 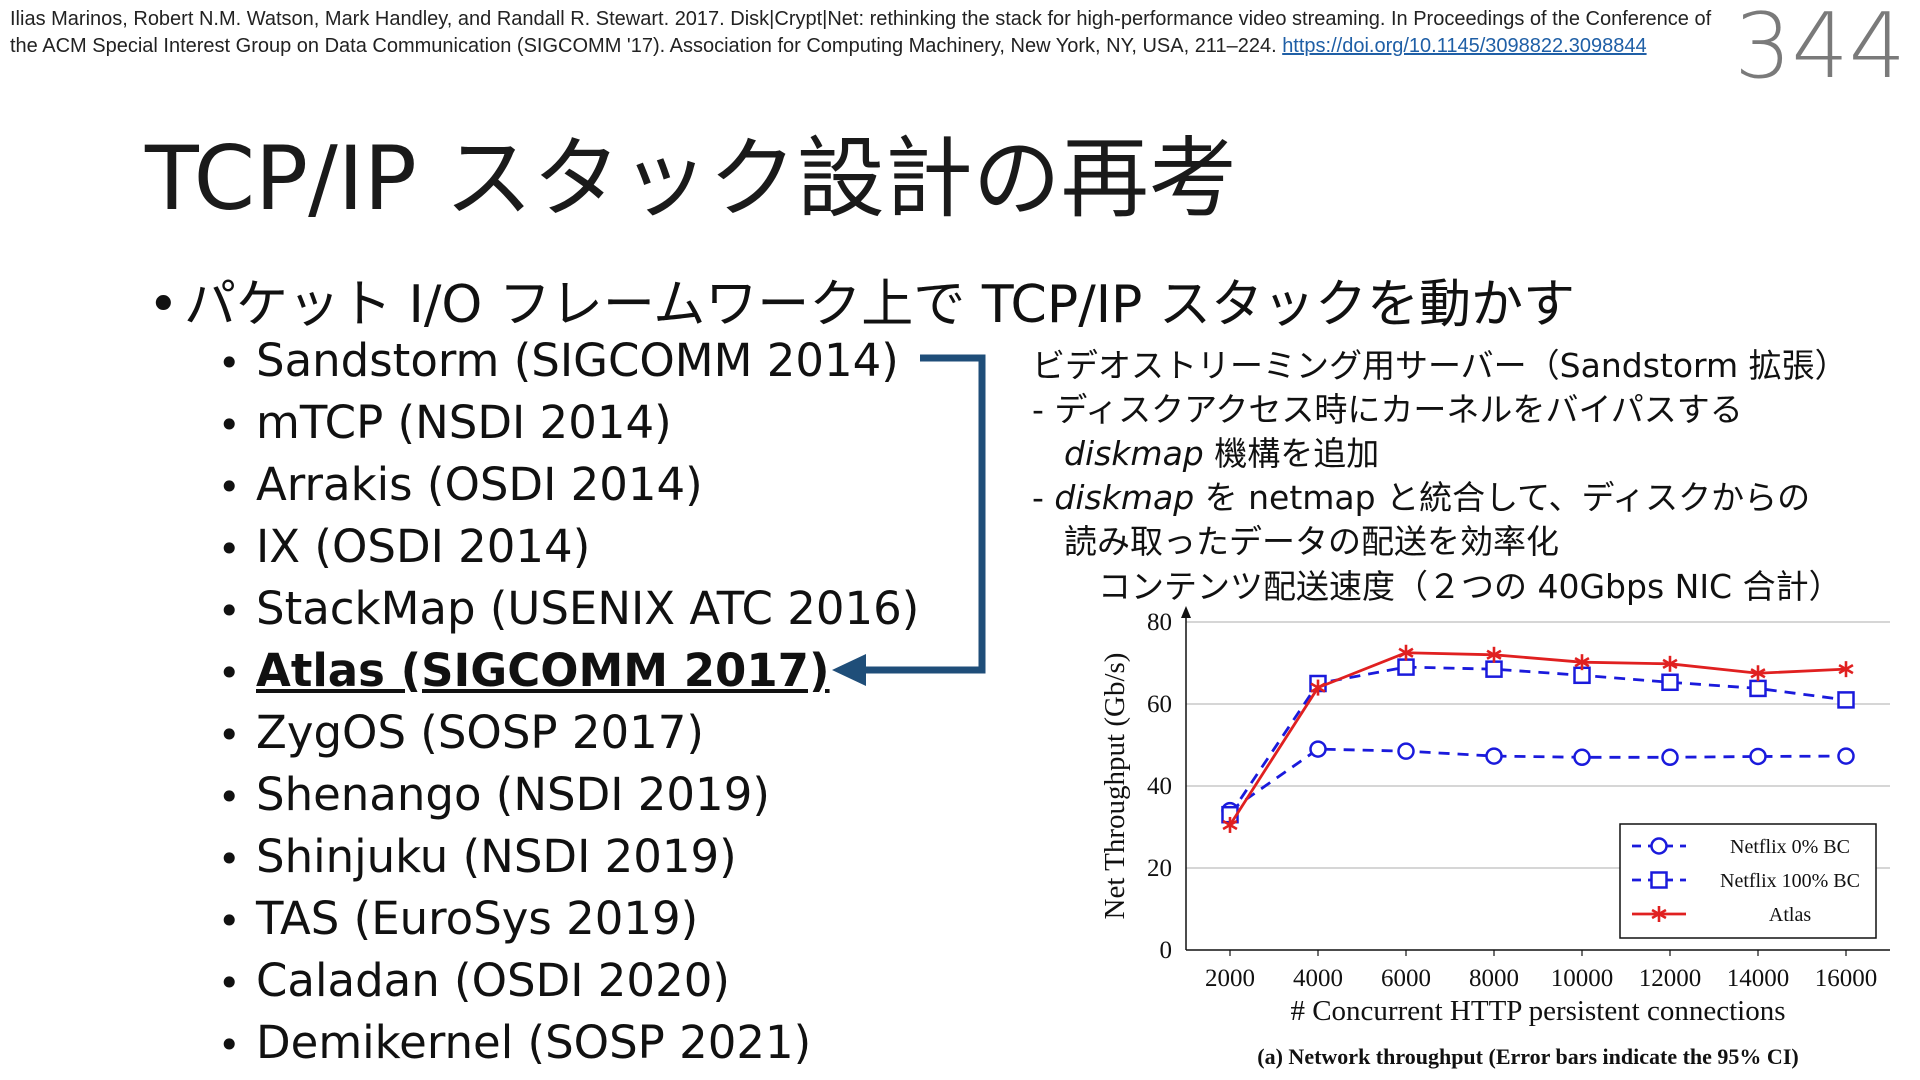 What do you see at coordinates (1159, 786) in the screenshot?
I see `y-tick-label: 40` at bounding box center [1159, 786].